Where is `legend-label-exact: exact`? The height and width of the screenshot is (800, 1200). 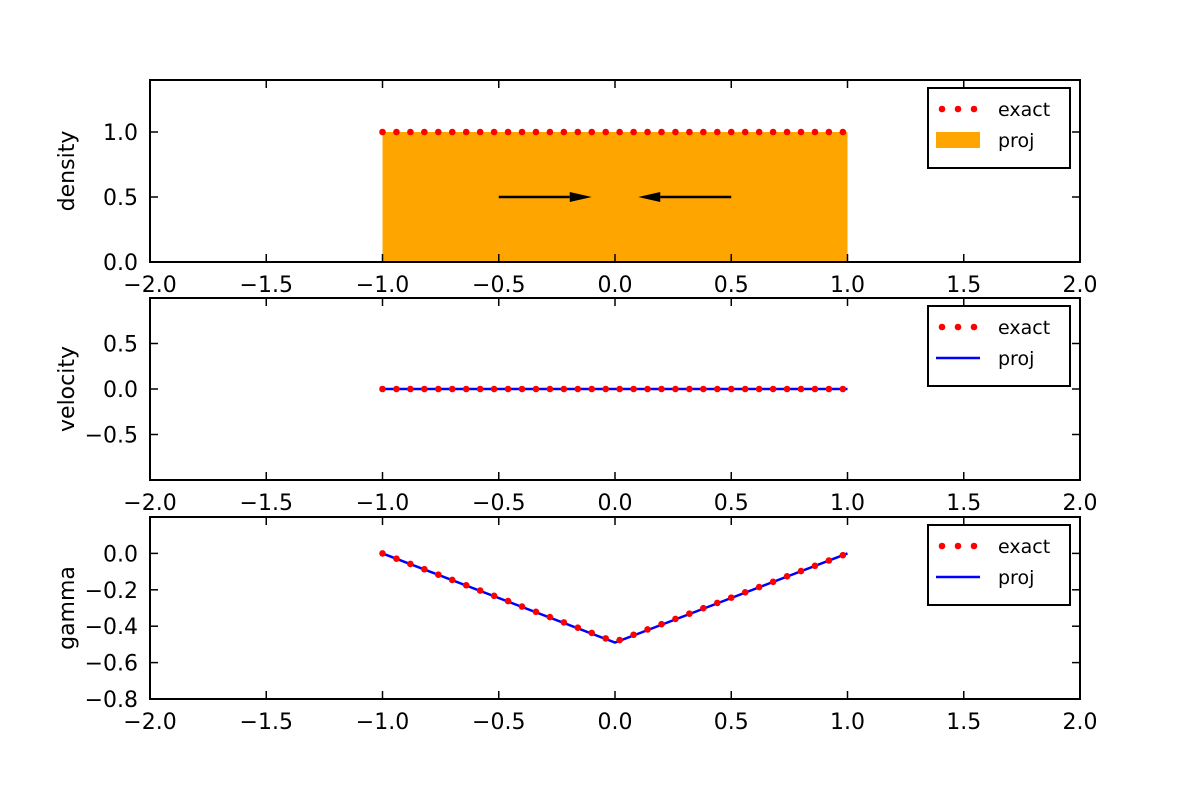 legend-label-exact: exact is located at coordinates (1024, 328).